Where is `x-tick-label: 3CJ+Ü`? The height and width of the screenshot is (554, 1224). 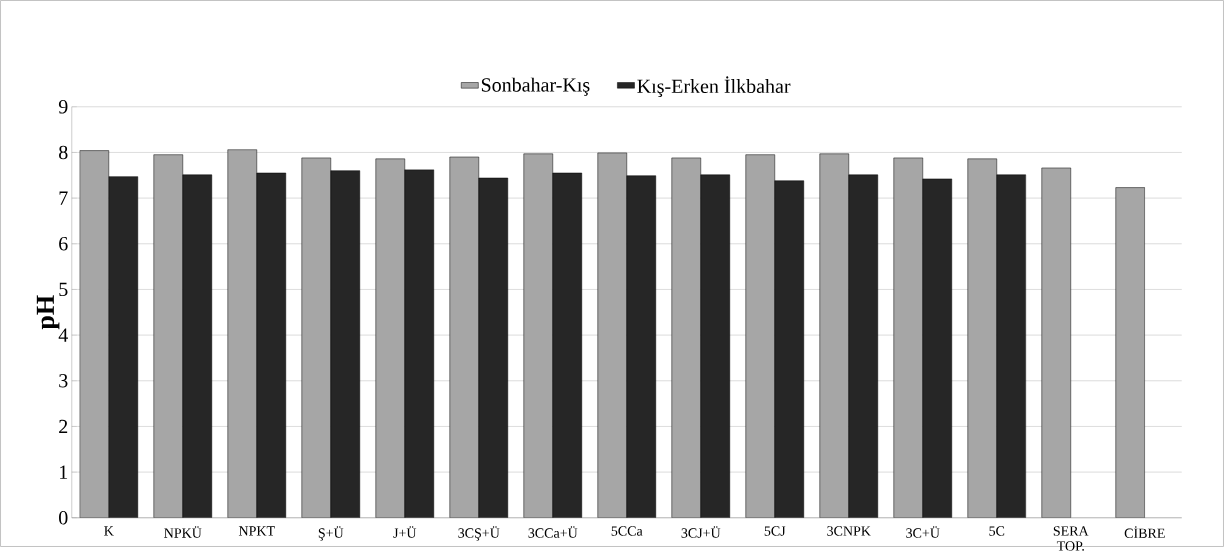
x-tick-label: 3CJ+Ü is located at coordinates (701, 532).